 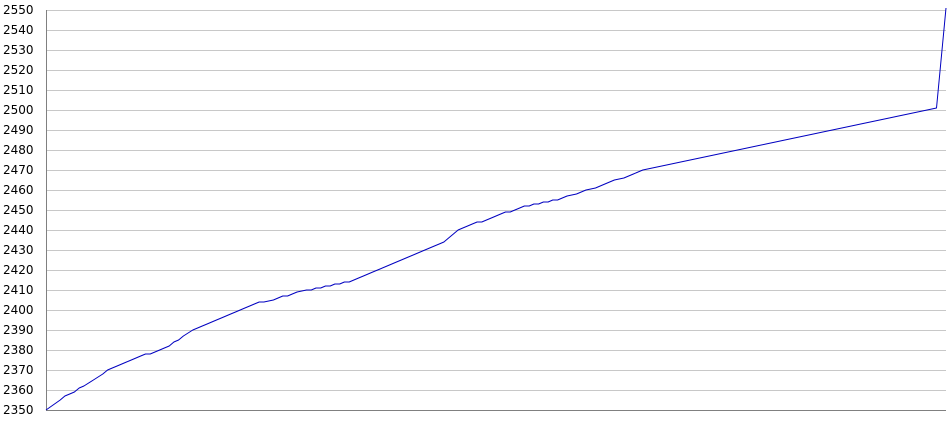 What do you see at coordinates (18, 50) in the screenshot?
I see `y-tick-label: 2530` at bounding box center [18, 50].